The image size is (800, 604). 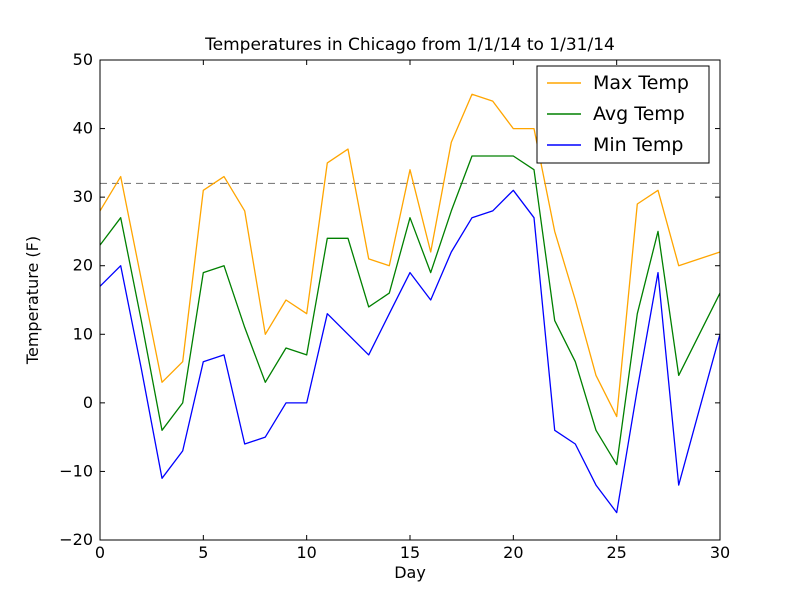 I want to click on x-tick-label: 0, so click(x=100, y=552).